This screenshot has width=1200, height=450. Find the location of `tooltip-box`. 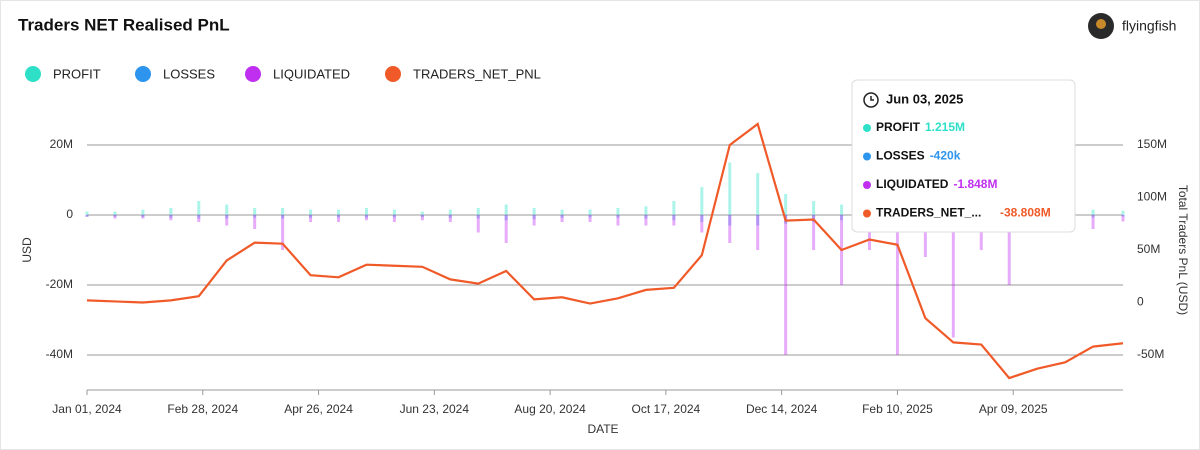

tooltip-box is located at coordinates (963, 156).